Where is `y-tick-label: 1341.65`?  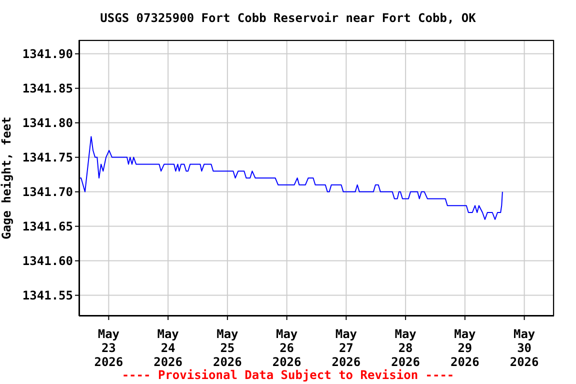 y-tick-label: 1341.65 is located at coordinates (47, 227).